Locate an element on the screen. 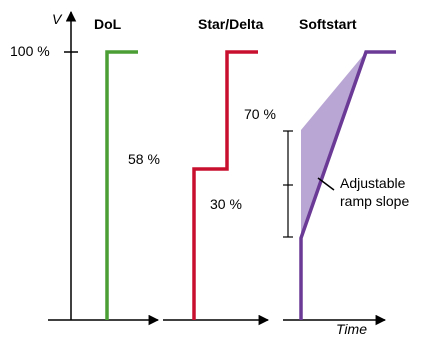  y-axis-label: V is located at coordinates (57, 19).